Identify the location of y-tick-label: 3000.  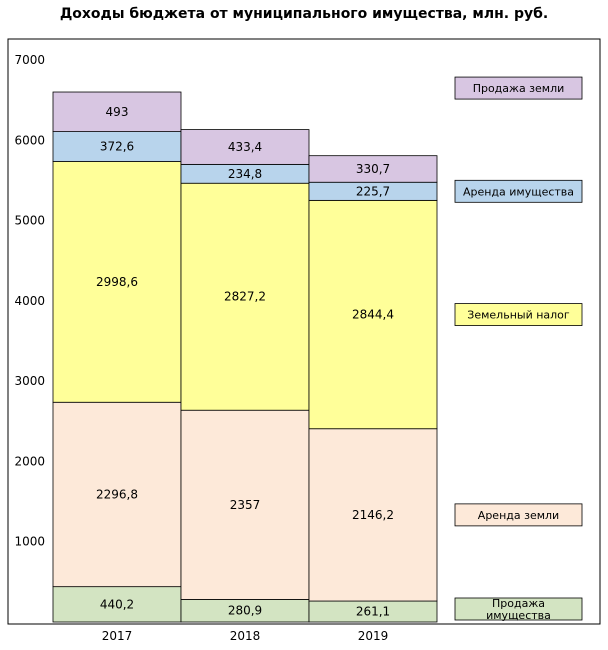
(29, 381).